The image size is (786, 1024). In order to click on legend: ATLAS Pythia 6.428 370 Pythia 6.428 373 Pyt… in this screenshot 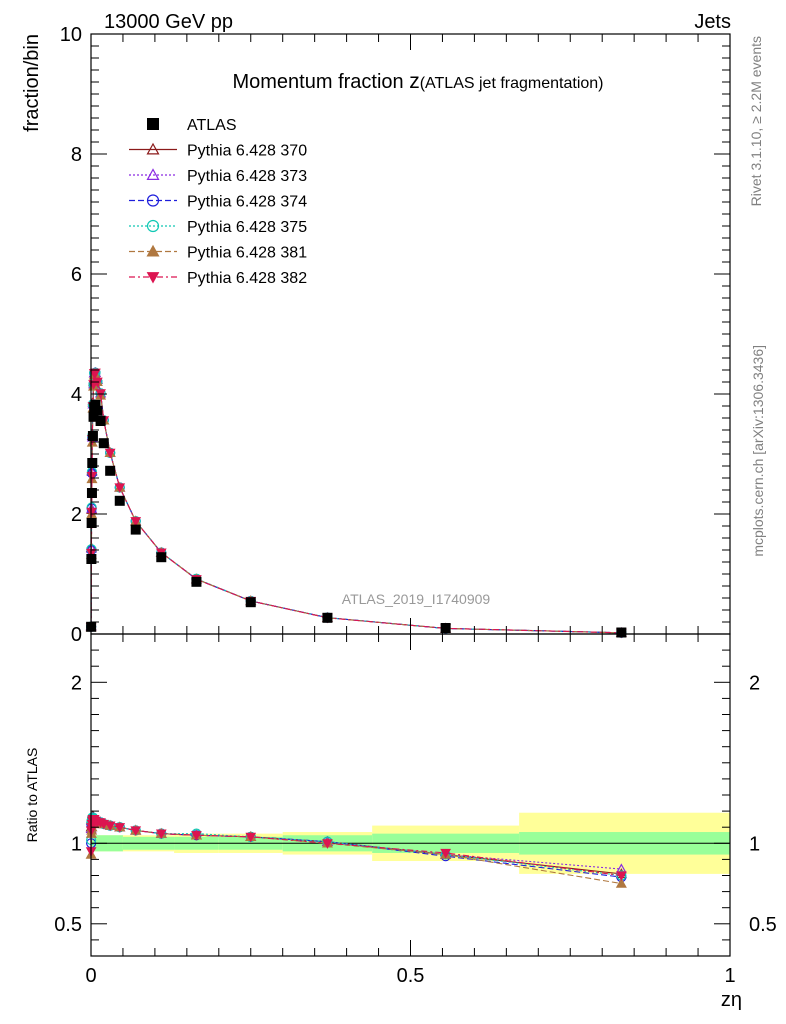, I will do `click(218, 202)`.